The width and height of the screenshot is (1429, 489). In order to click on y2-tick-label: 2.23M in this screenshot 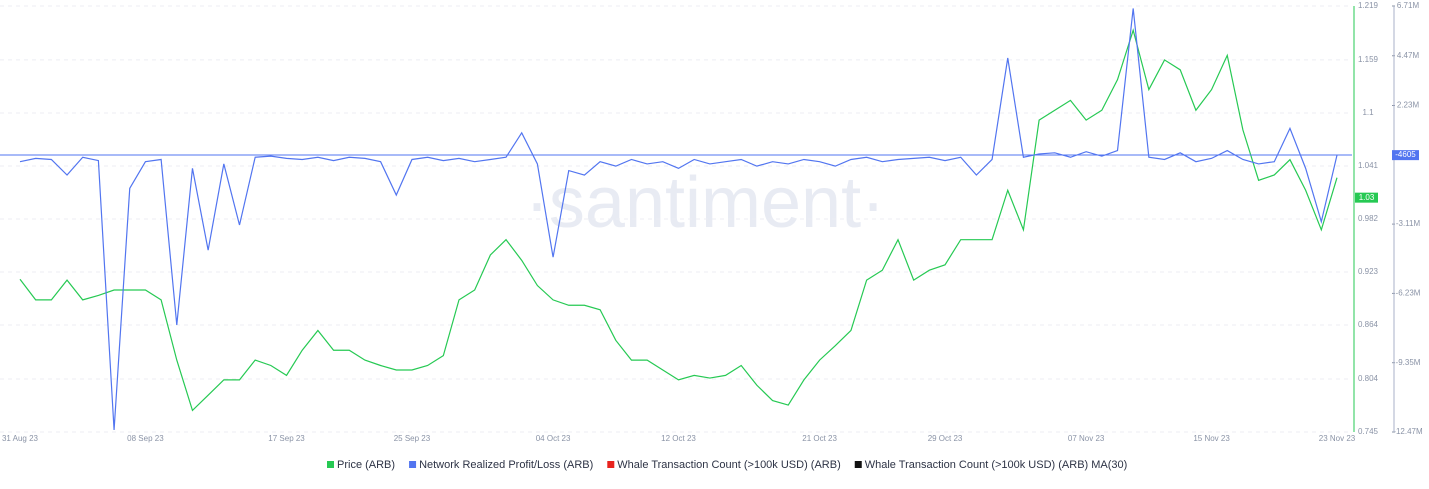, I will do `click(1408, 105)`.